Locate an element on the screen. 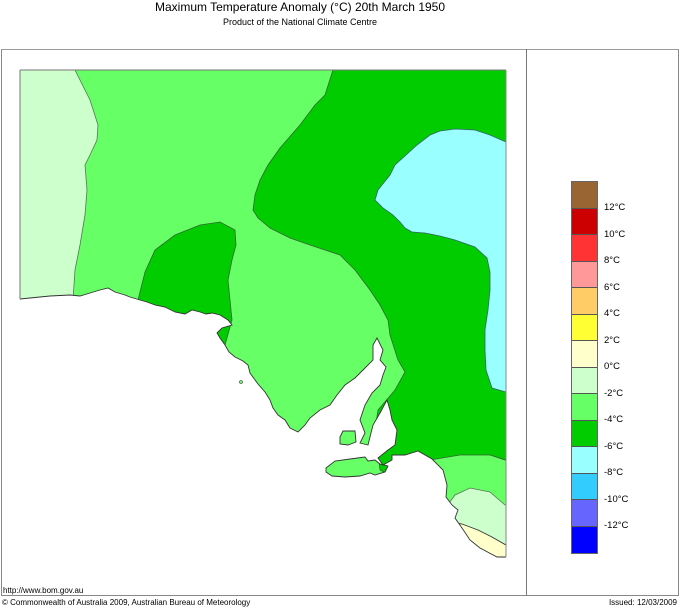  legend-swatch-green is located at coordinates (584, 433).